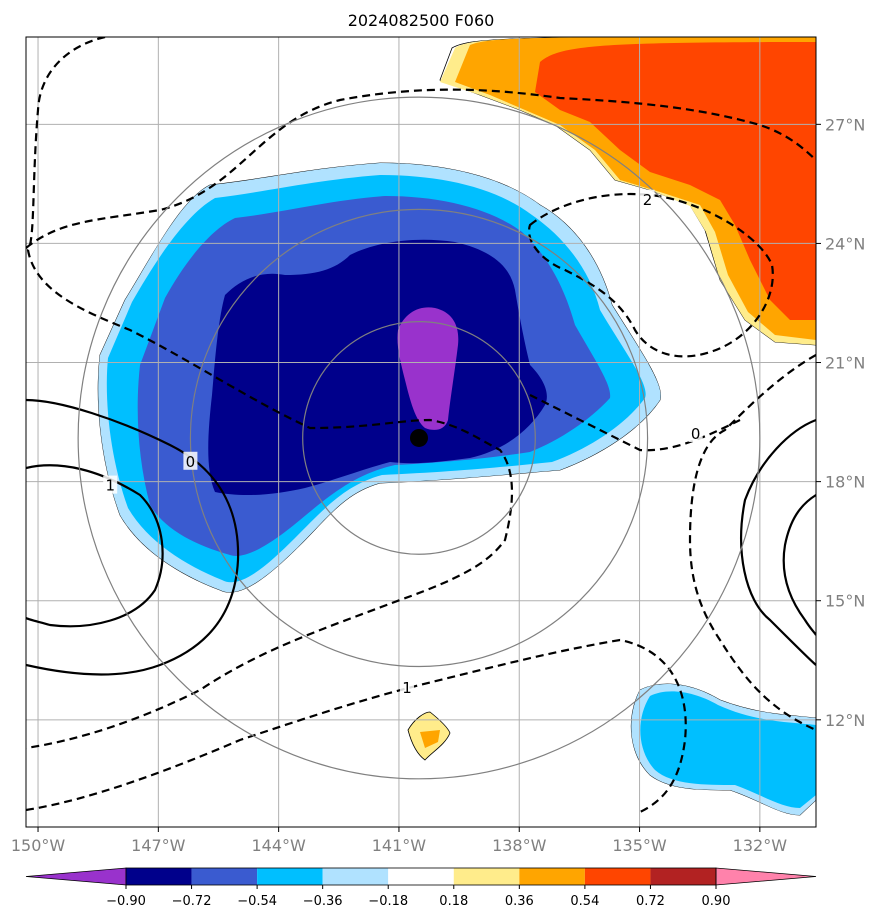 The height and width of the screenshot is (924, 887). I want to click on colorbar-tick-label: −0.54, so click(257, 901).